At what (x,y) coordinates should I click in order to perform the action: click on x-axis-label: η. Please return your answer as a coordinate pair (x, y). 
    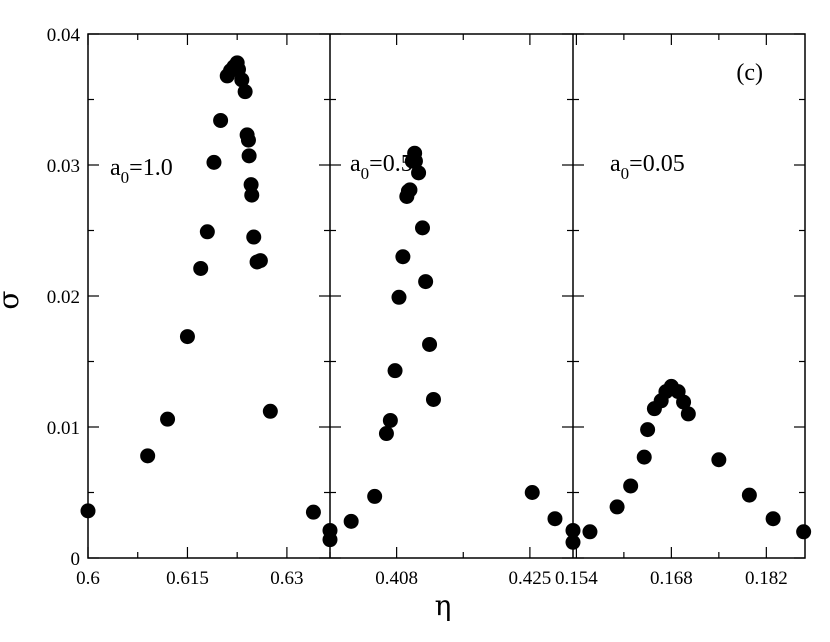
    Looking at the image, I should click on (443, 605).